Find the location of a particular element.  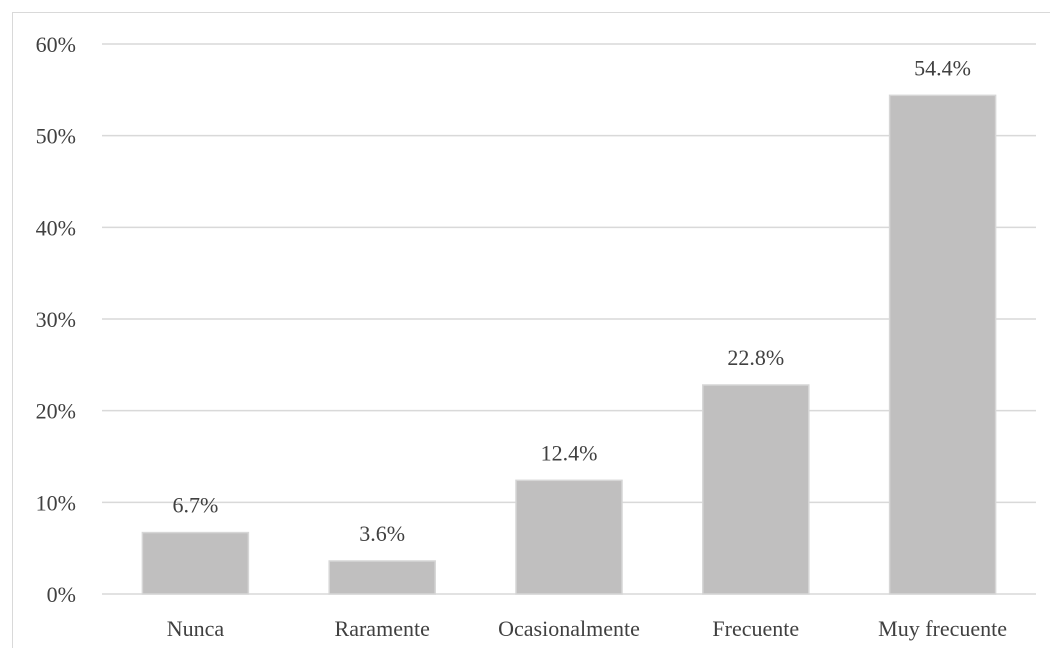

y-tick-label: 50% is located at coordinates (56, 136).